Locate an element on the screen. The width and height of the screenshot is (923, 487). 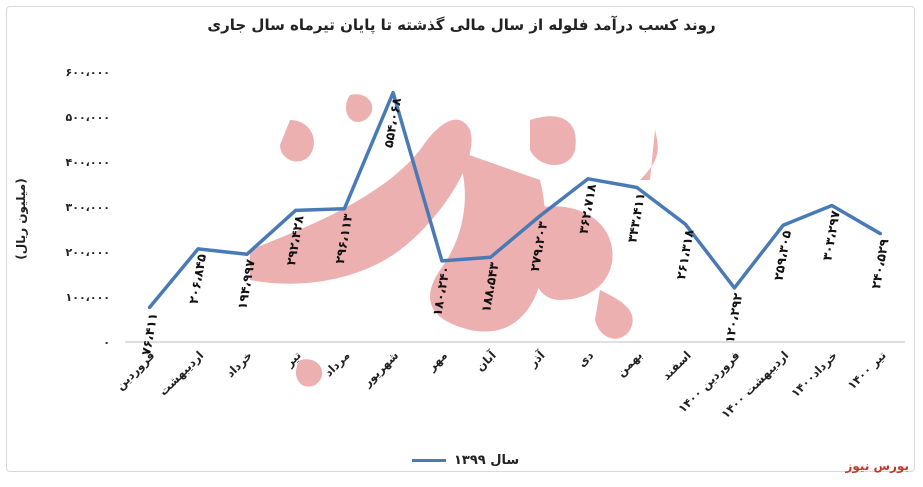
data-label: ۱۲۰،۲۹۲ is located at coordinates (734, 317).